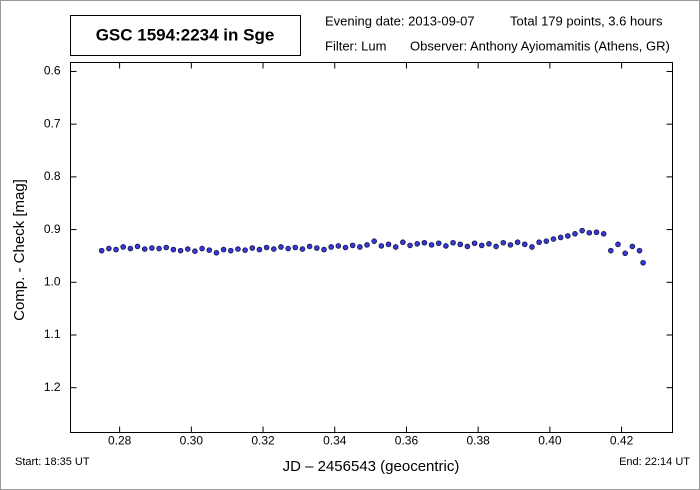 This screenshot has width=700, height=490. I want to click on total-points: Total 179 points, 3.6 hours, so click(586, 20).